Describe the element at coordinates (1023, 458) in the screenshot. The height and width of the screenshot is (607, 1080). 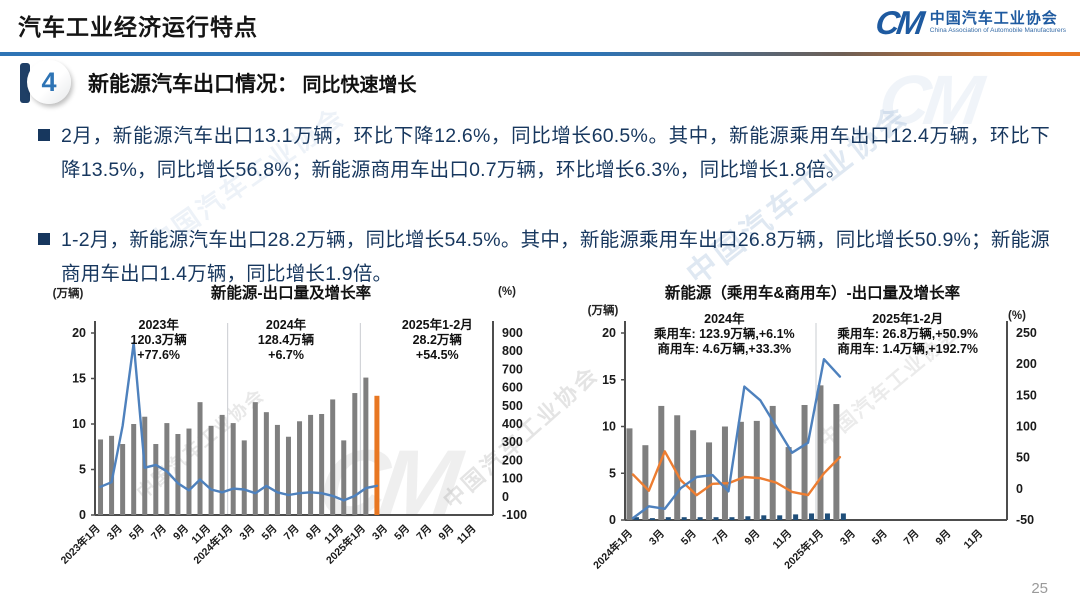
I see `svg-text: 50` at that location.